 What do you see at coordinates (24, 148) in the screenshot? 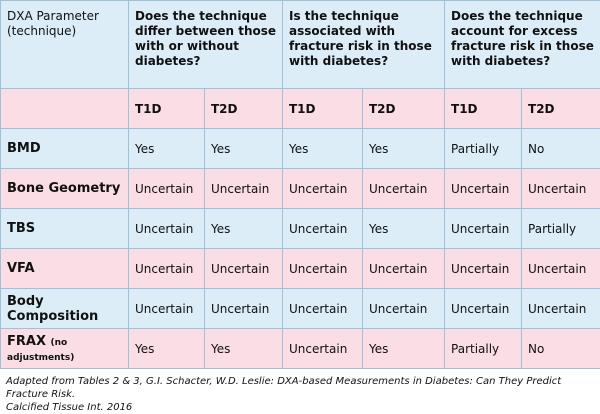
I see `label-text: BMD` at bounding box center [24, 148].